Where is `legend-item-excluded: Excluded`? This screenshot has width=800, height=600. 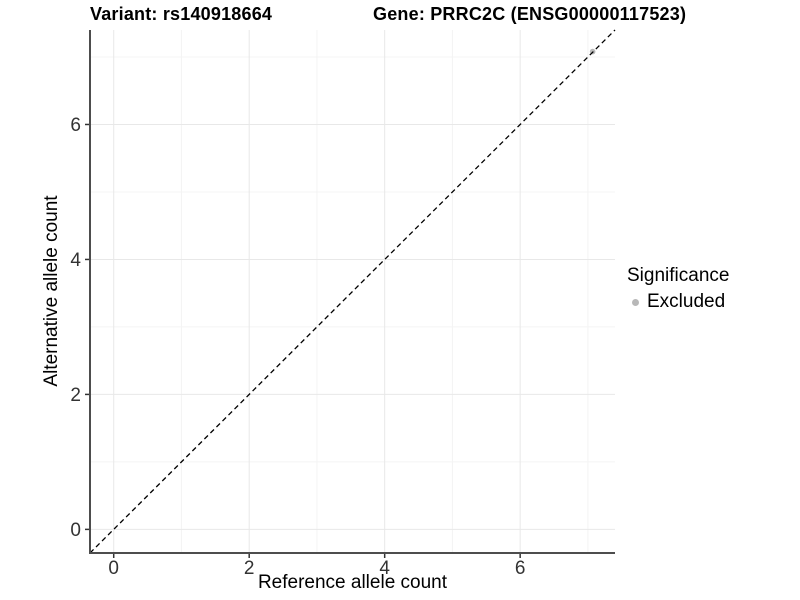
legend-item-excluded: Excluded is located at coordinates (678, 302).